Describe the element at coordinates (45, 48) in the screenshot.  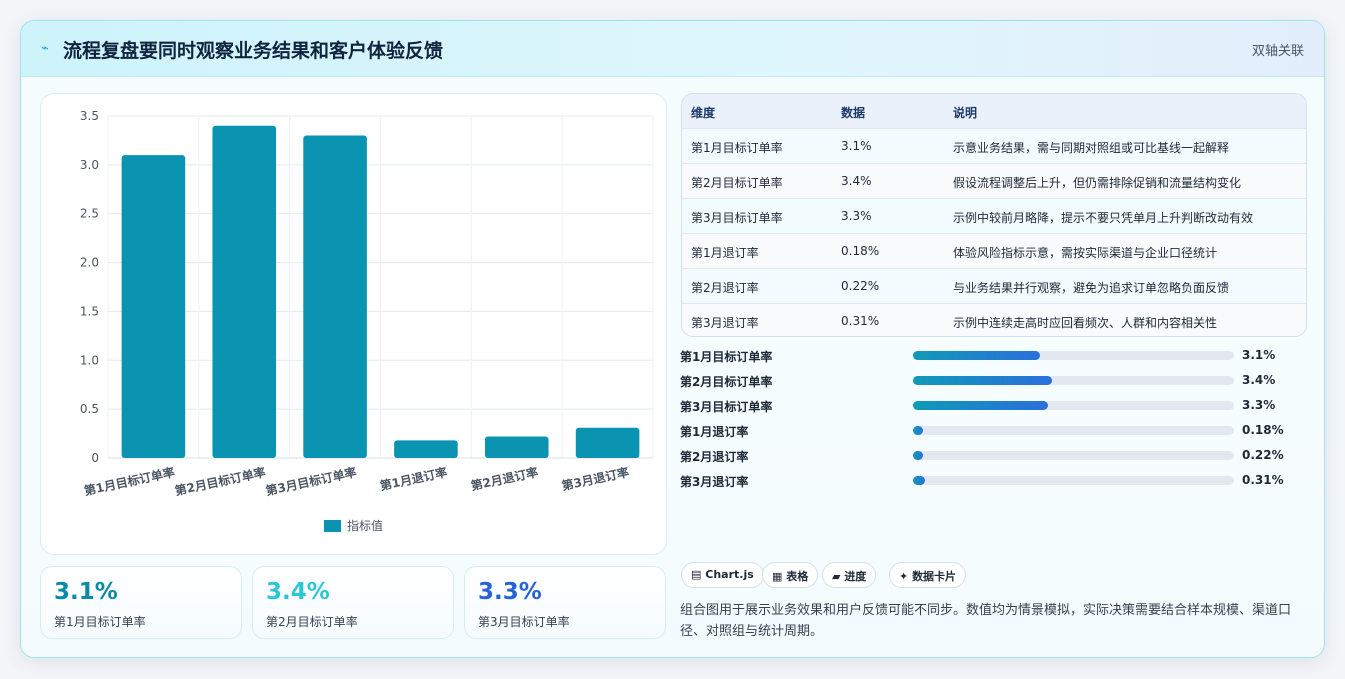
I see `bolt-icon: ⌁` at that location.